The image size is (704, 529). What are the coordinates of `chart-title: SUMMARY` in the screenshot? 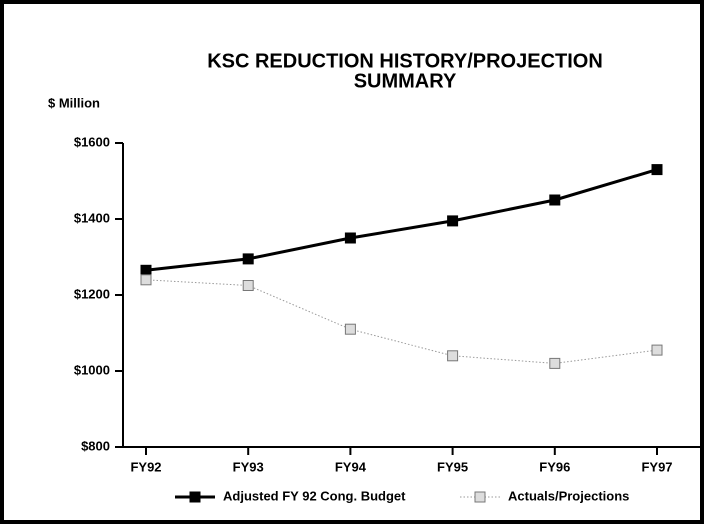 It's located at (405, 81).